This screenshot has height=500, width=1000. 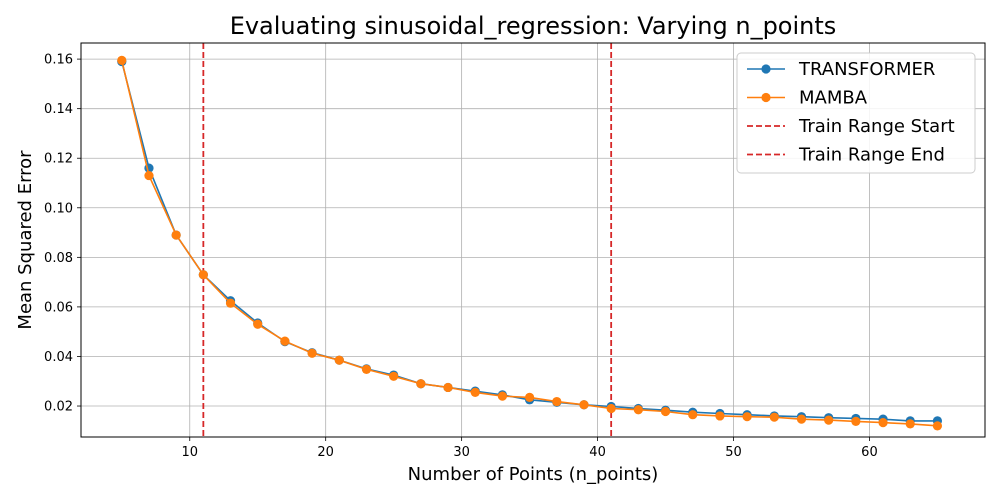 What do you see at coordinates (529, 448) in the screenshot?
I see `x-axis: 10 20 30 40 50 60` at bounding box center [529, 448].